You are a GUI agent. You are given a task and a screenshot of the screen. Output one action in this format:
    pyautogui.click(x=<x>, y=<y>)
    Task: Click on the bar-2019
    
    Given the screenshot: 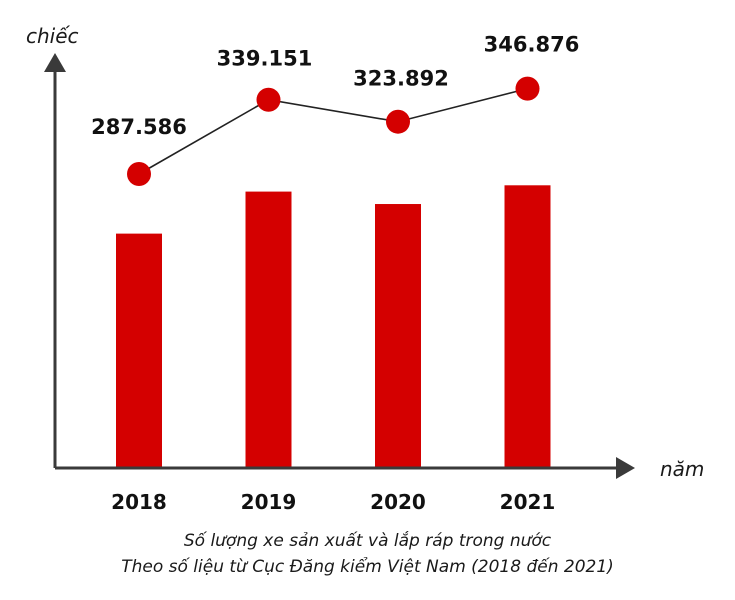 What is the action you would take?
    pyautogui.click(x=268, y=330)
    